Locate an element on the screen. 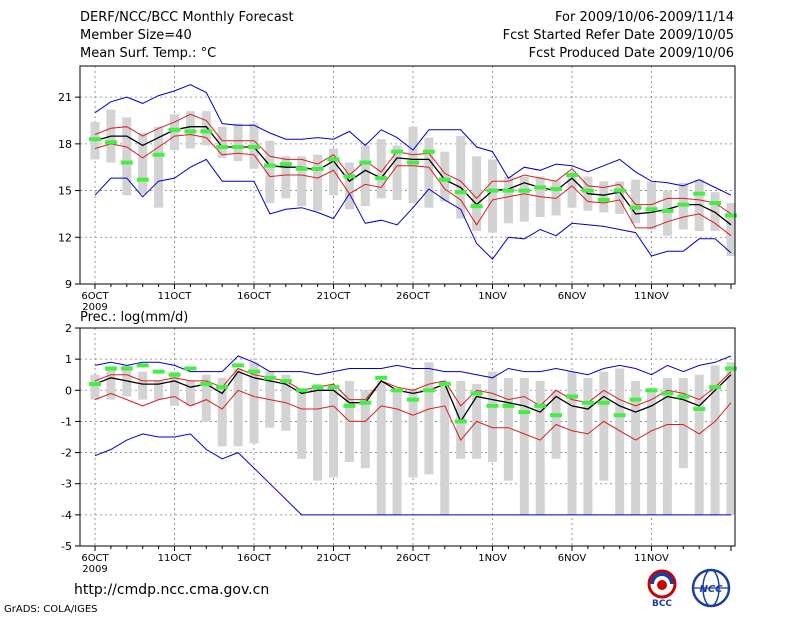  source-url: http://cmdp.ncc.cma.gov.cn is located at coordinates (172, 590).